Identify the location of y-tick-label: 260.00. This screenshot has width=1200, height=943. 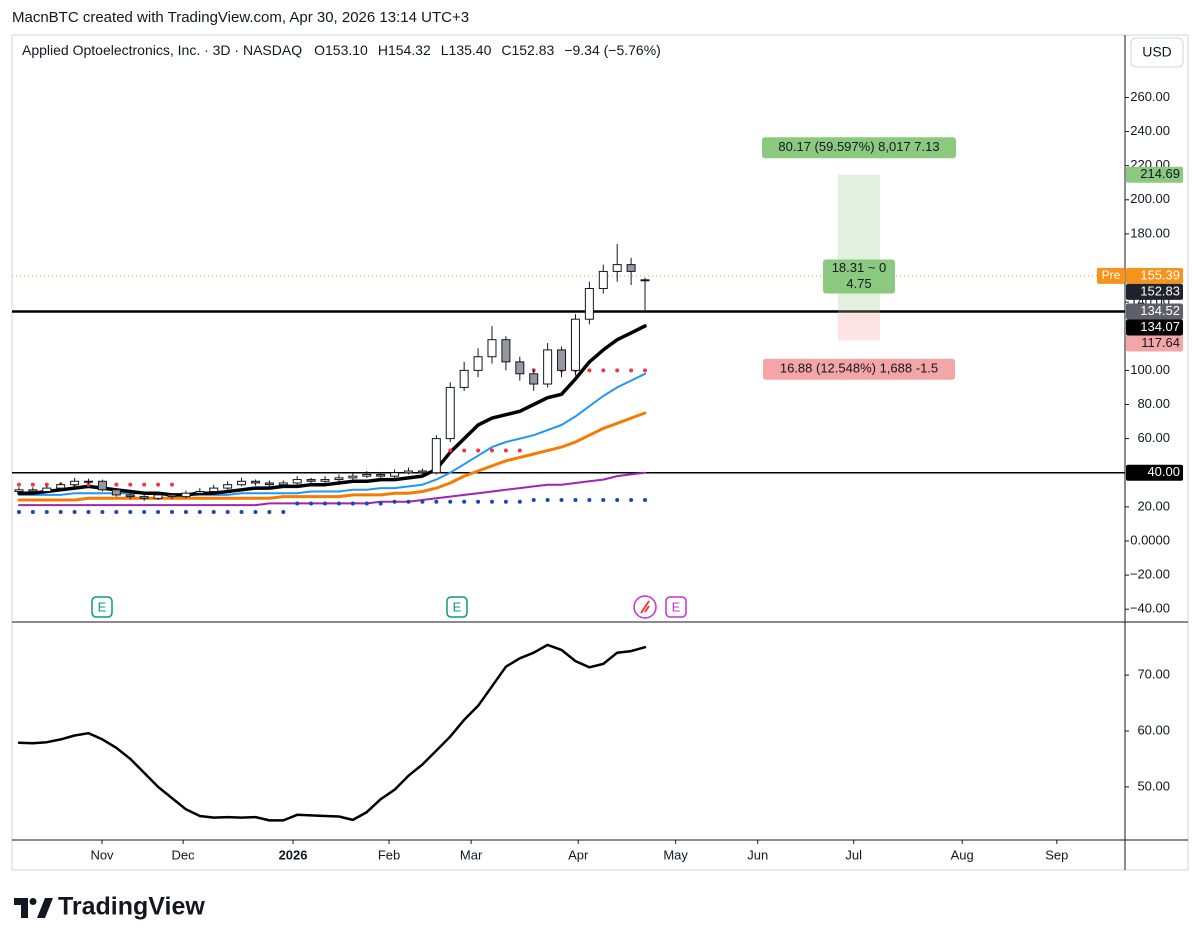
(1150, 96).